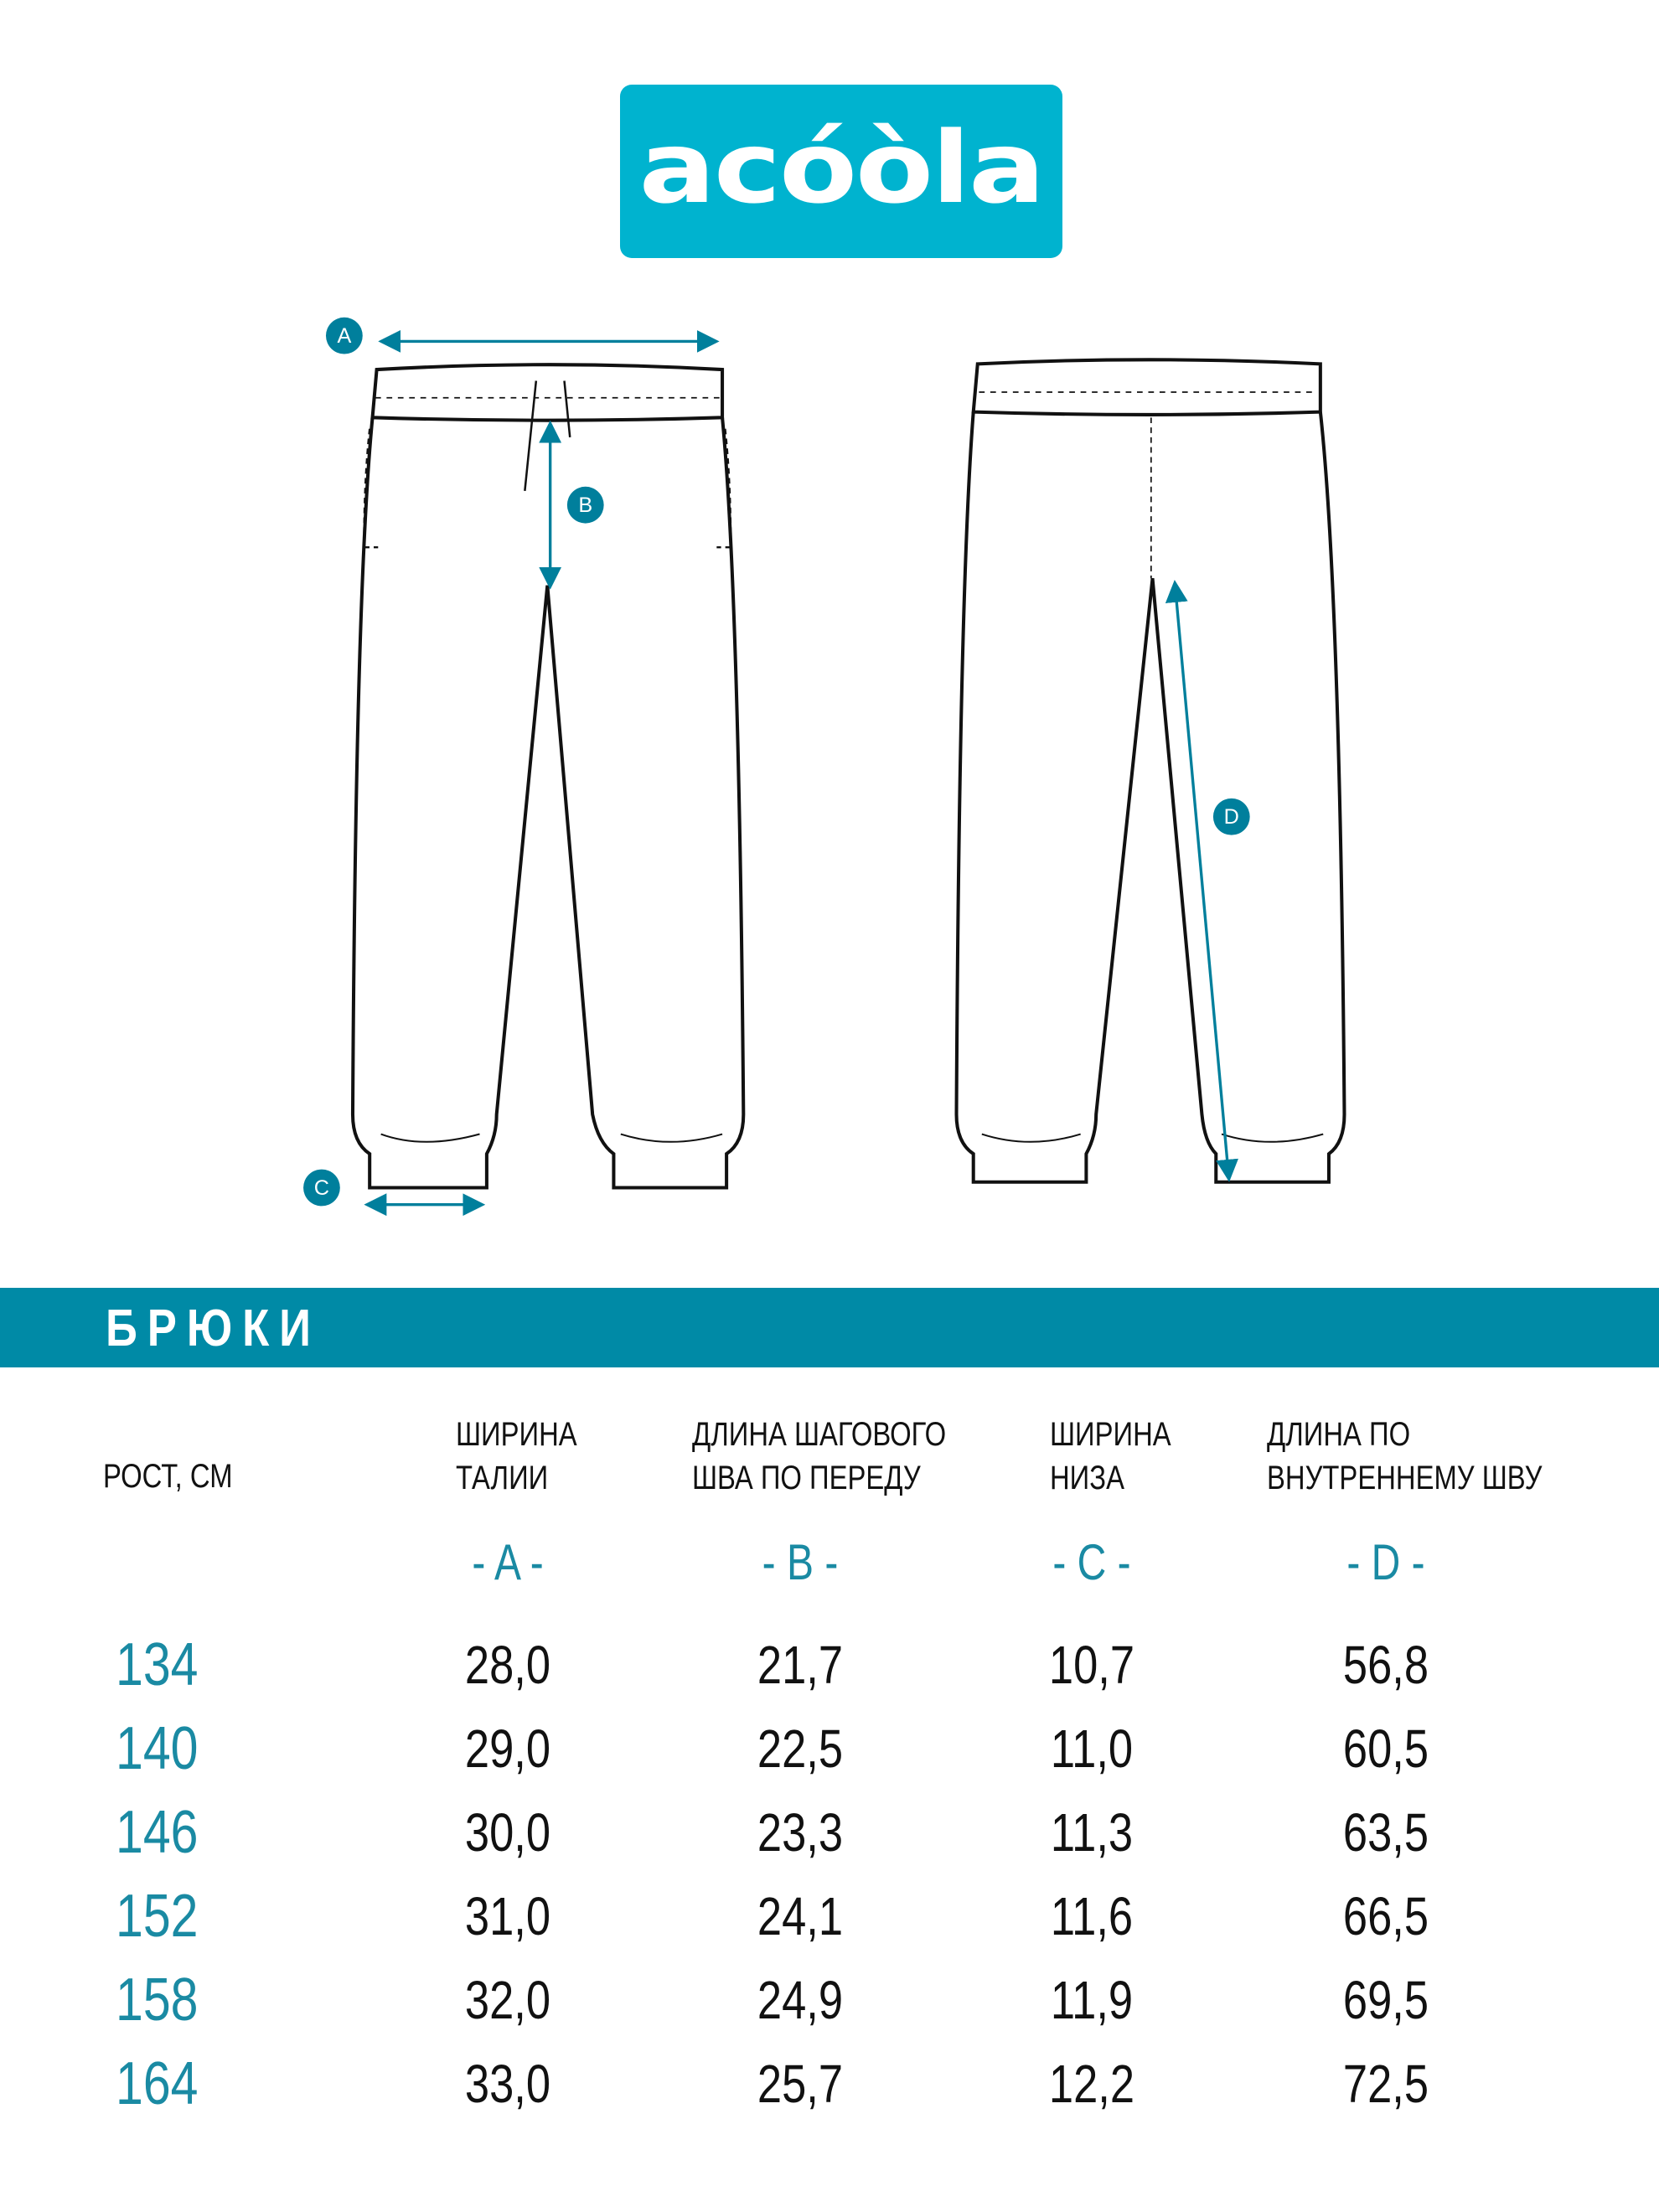  Describe the element at coordinates (157, 2000) in the screenshot. I see `size-value: 158` at that location.